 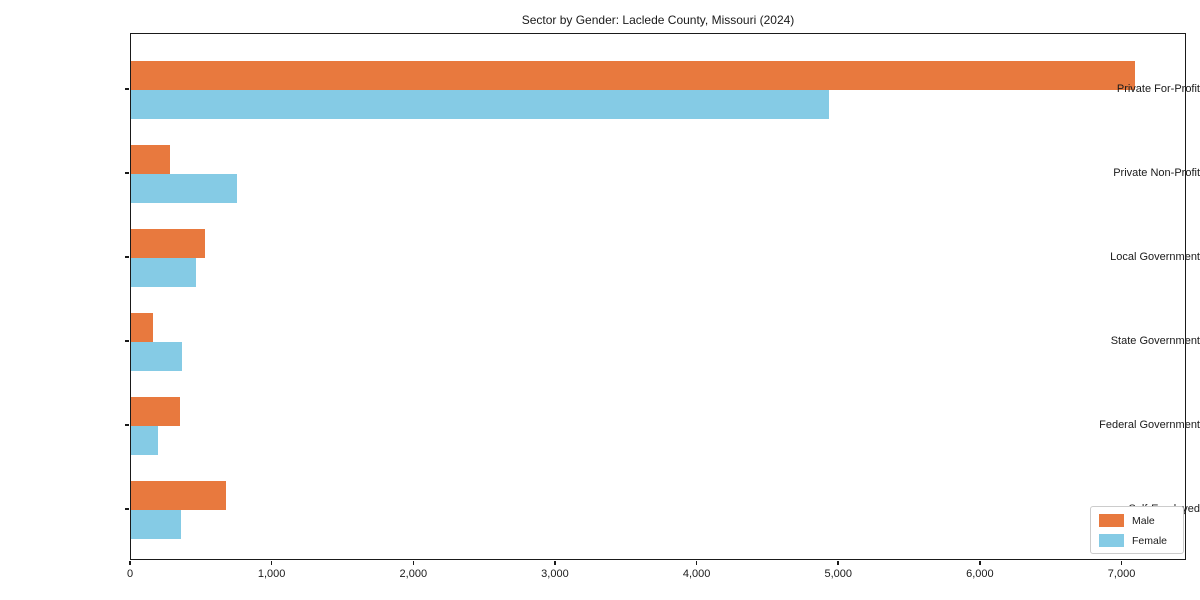 What do you see at coordinates (413, 574) in the screenshot?
I see `x-tick-label: 2,000` at bounding box center [413, 574].